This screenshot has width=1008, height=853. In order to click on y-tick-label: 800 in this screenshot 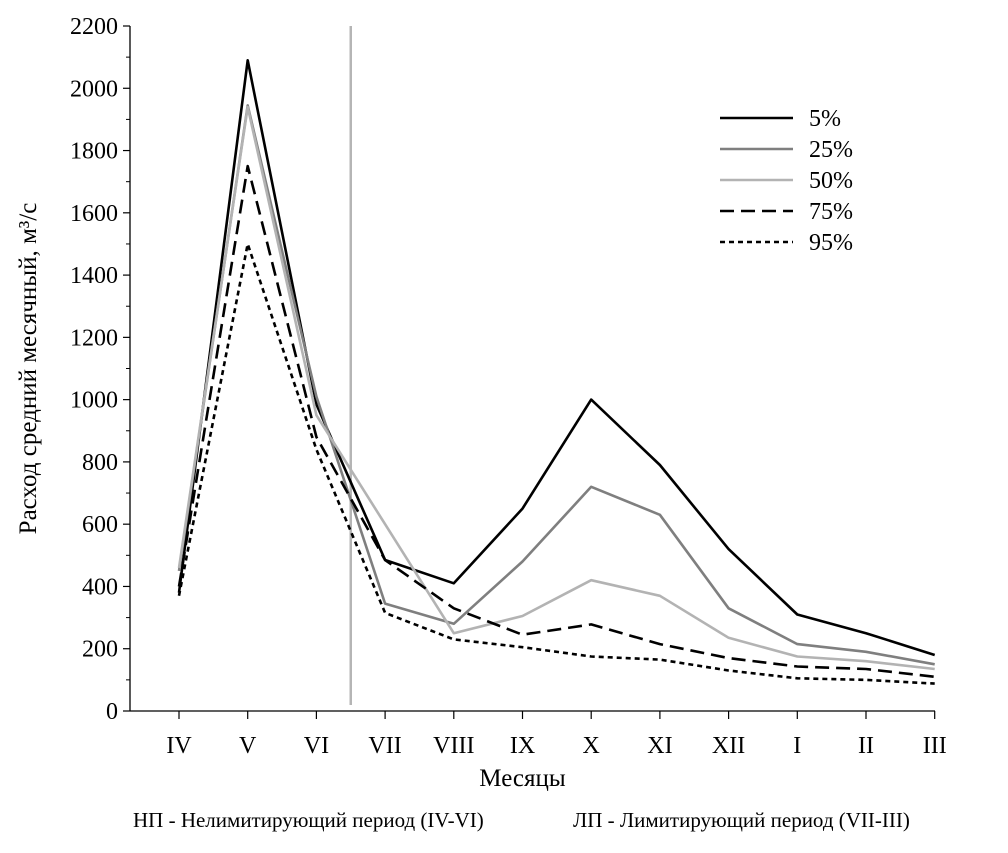, I will do `click(100, 463)`.